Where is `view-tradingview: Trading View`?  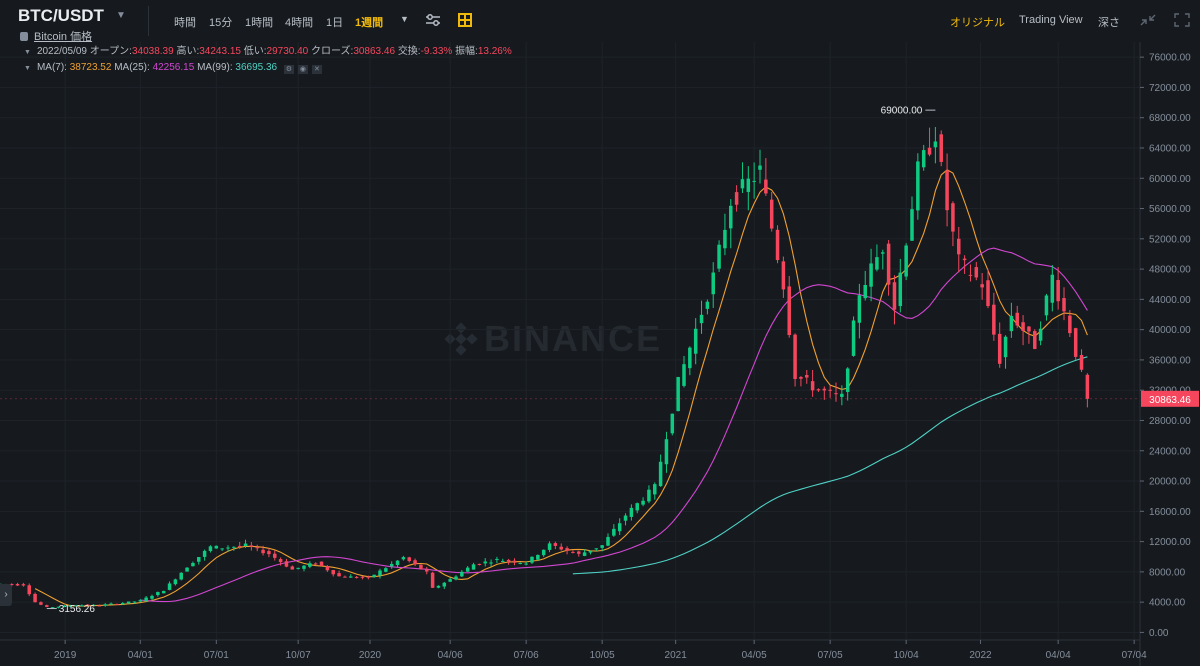 view-tradingview: Trading View is located at coordinates (1051, 20).